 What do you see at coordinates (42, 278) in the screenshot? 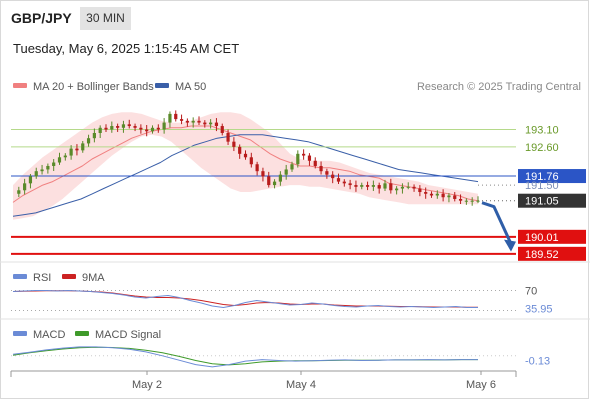
I see `legend-rsi-label: RSI` at bounding box center [42, 278].